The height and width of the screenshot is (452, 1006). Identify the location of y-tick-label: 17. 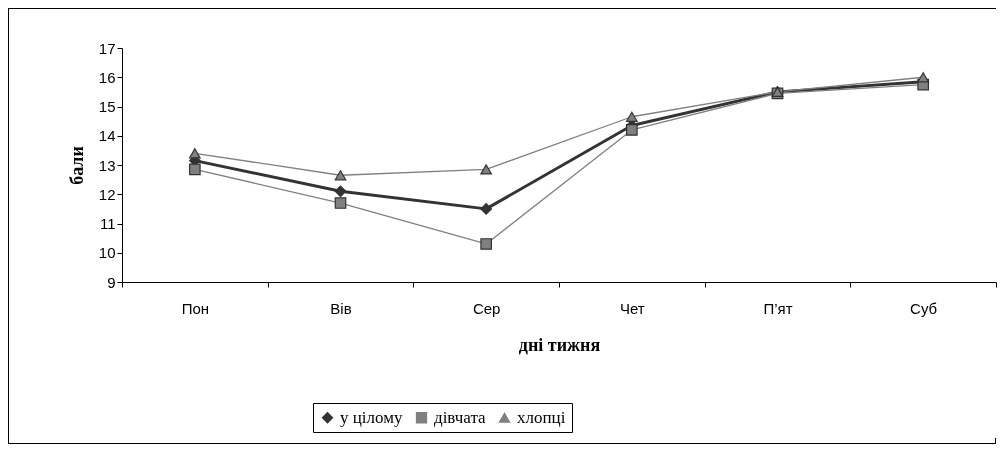
(107, 48).